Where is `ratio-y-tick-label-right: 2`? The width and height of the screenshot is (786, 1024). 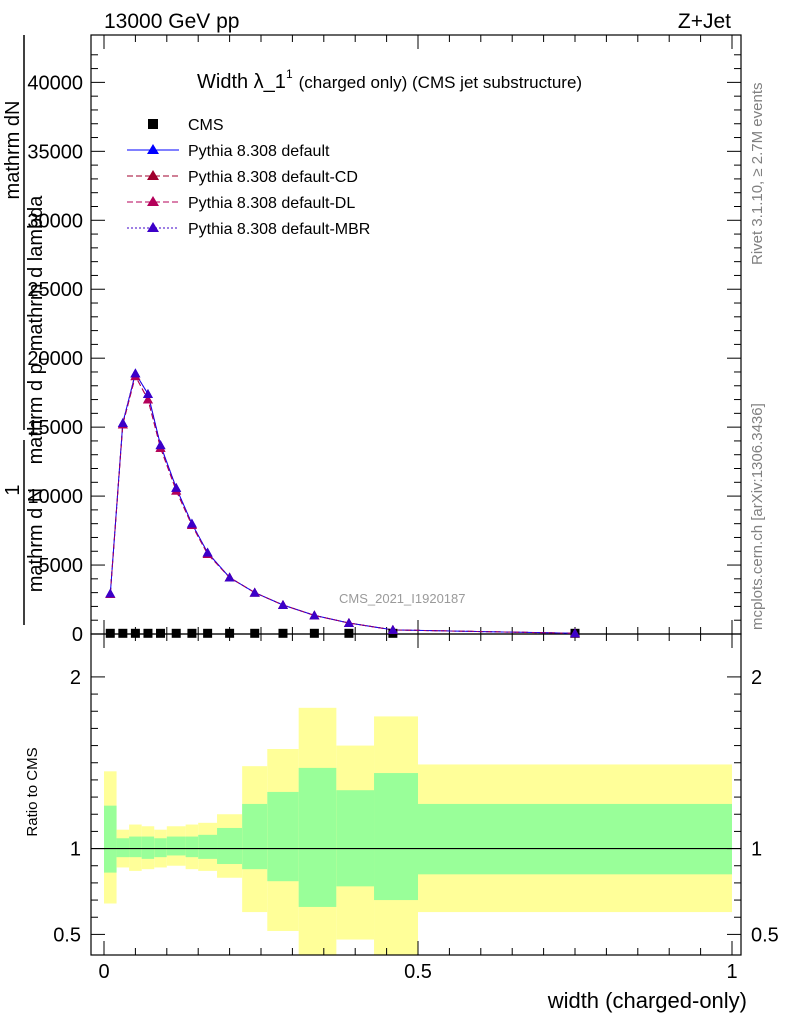 ratio-y-tick-label-right: 2 is located at coordinates (756, 678).